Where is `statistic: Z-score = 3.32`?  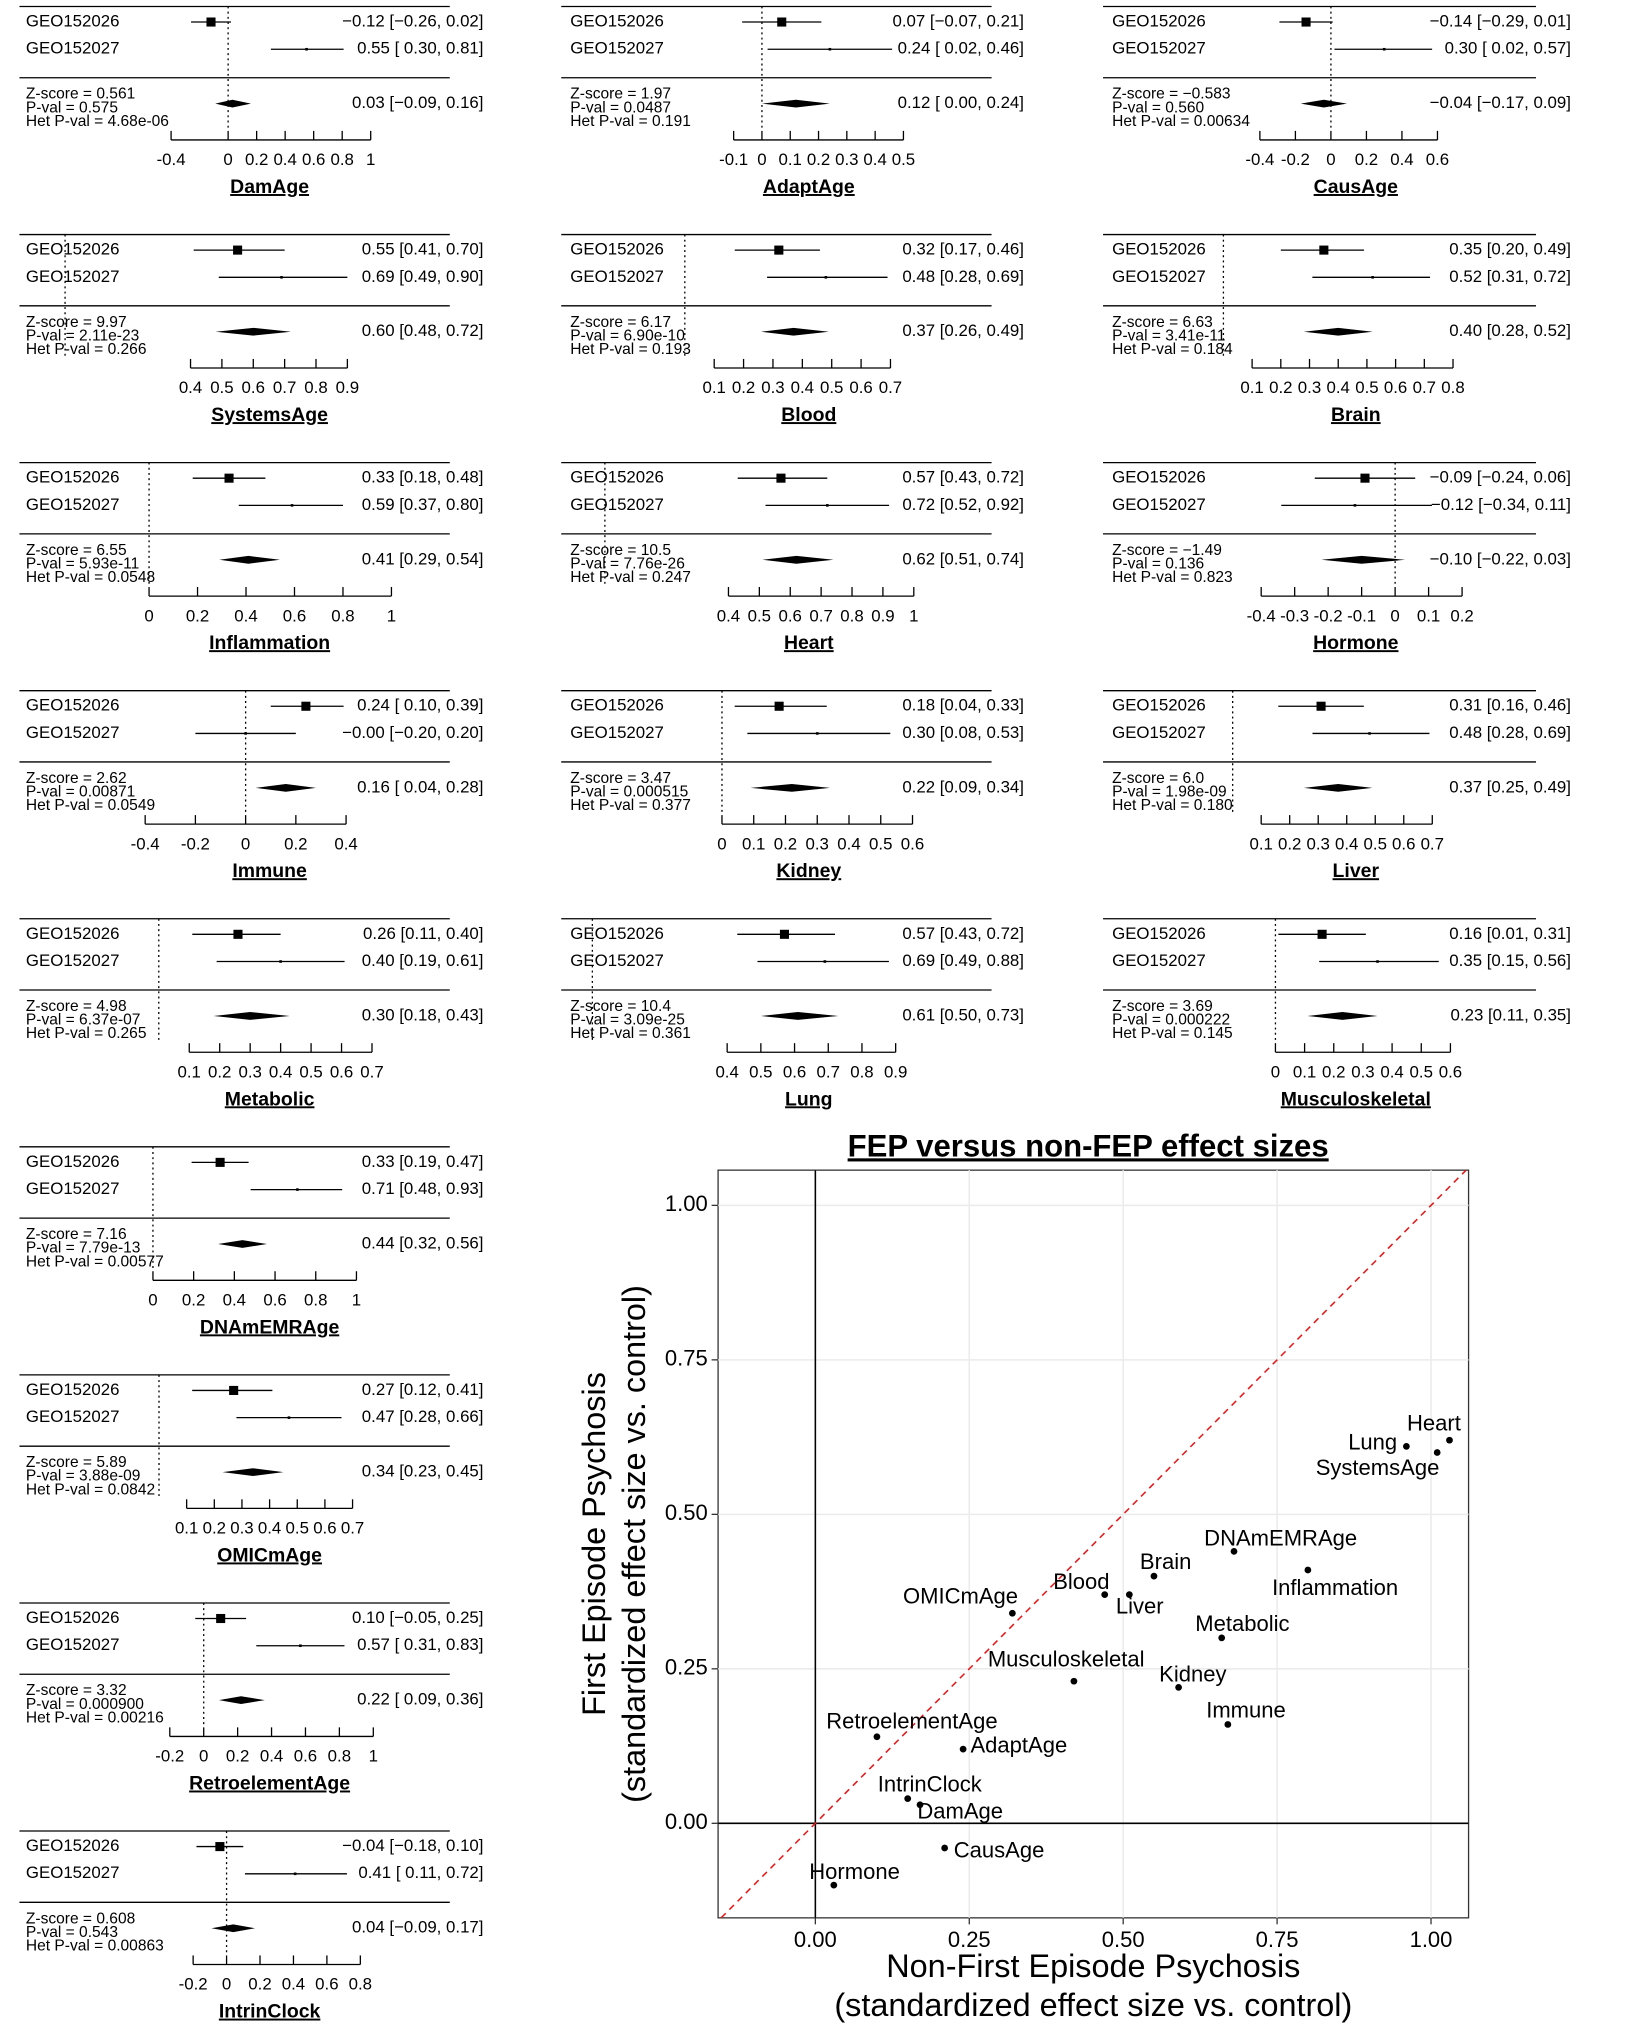
statistic: Z-score = 3.32 is located at coordinates (76, 1690).